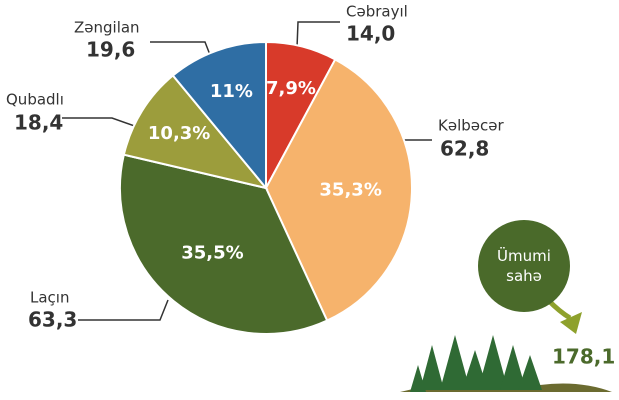 The image size is (619, 400). I want to click on slice-value: 63,3, so click(52, 320).